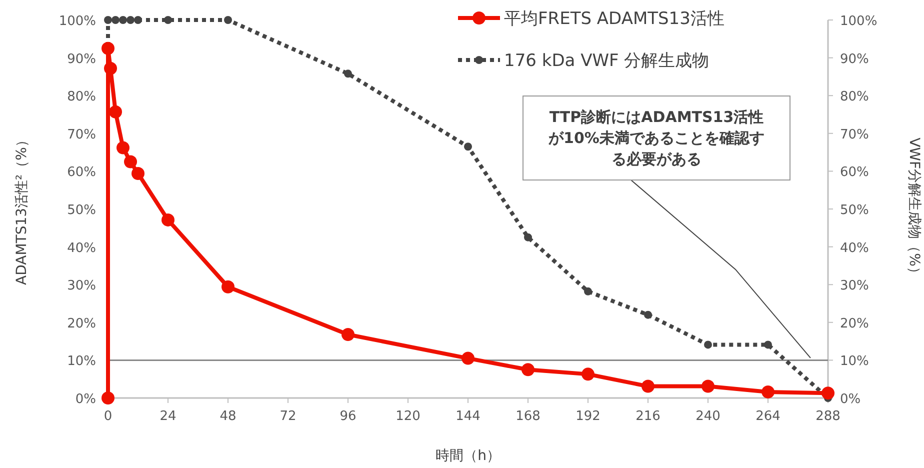 This screenshot has width=924, height=468. I want to click on y2-tick-label: 10%, so click(854, 362).